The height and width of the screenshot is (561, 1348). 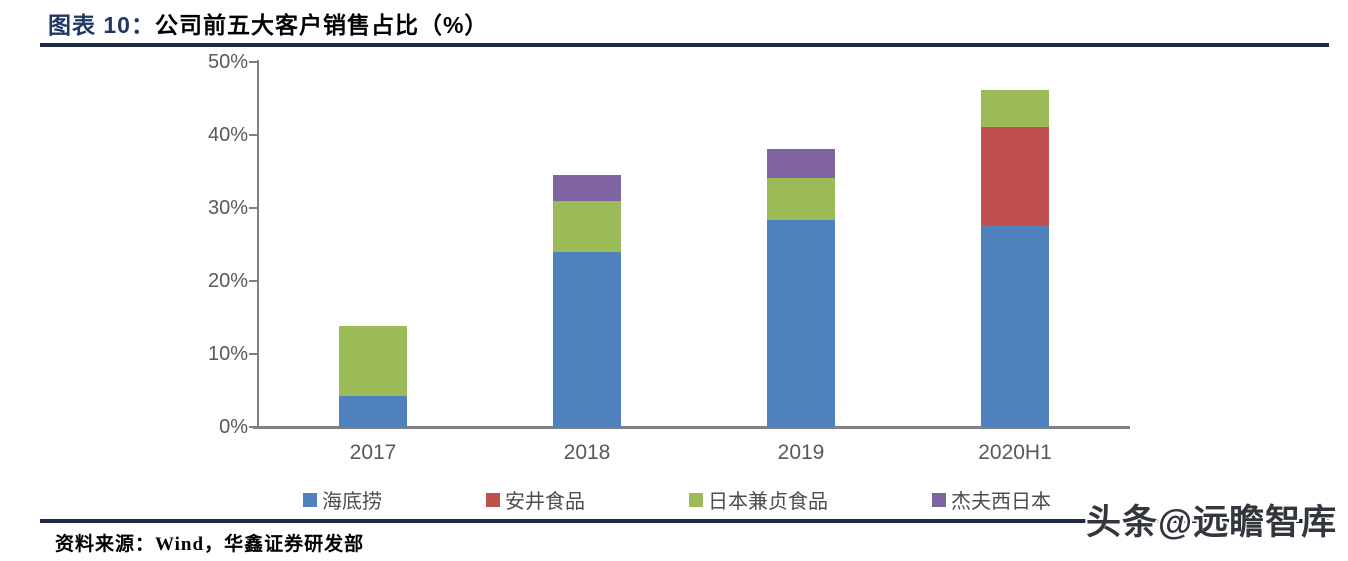 What do you see at coordinates (801, 452) in the screenshot?
I see `x-tick-label: 2019` at bounding box center [801, 452].